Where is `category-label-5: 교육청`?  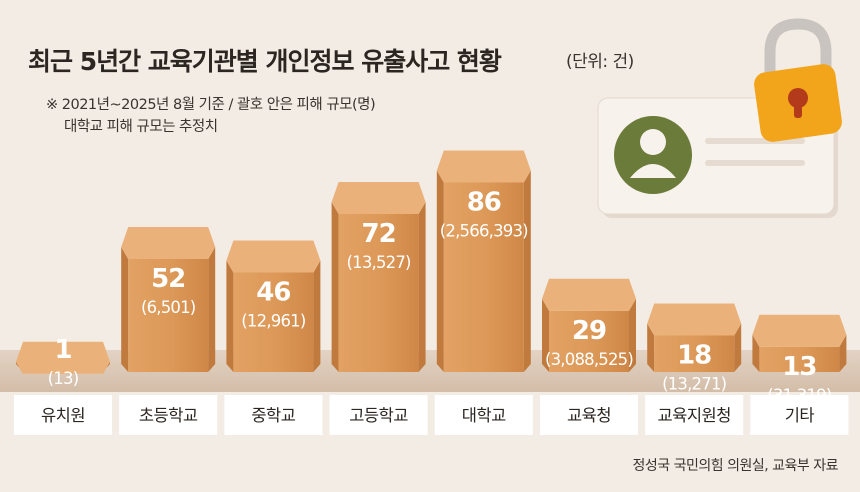
category-label-5: 교육청 is located at coordinates (589, 415).